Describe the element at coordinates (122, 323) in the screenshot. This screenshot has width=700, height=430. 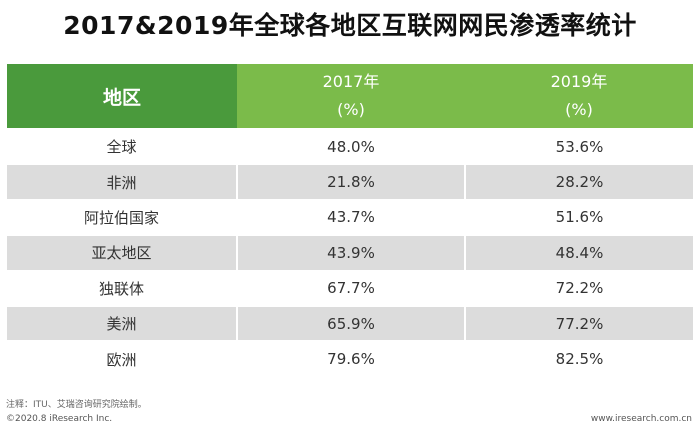
I see `region-cell: 美洲` at that location.